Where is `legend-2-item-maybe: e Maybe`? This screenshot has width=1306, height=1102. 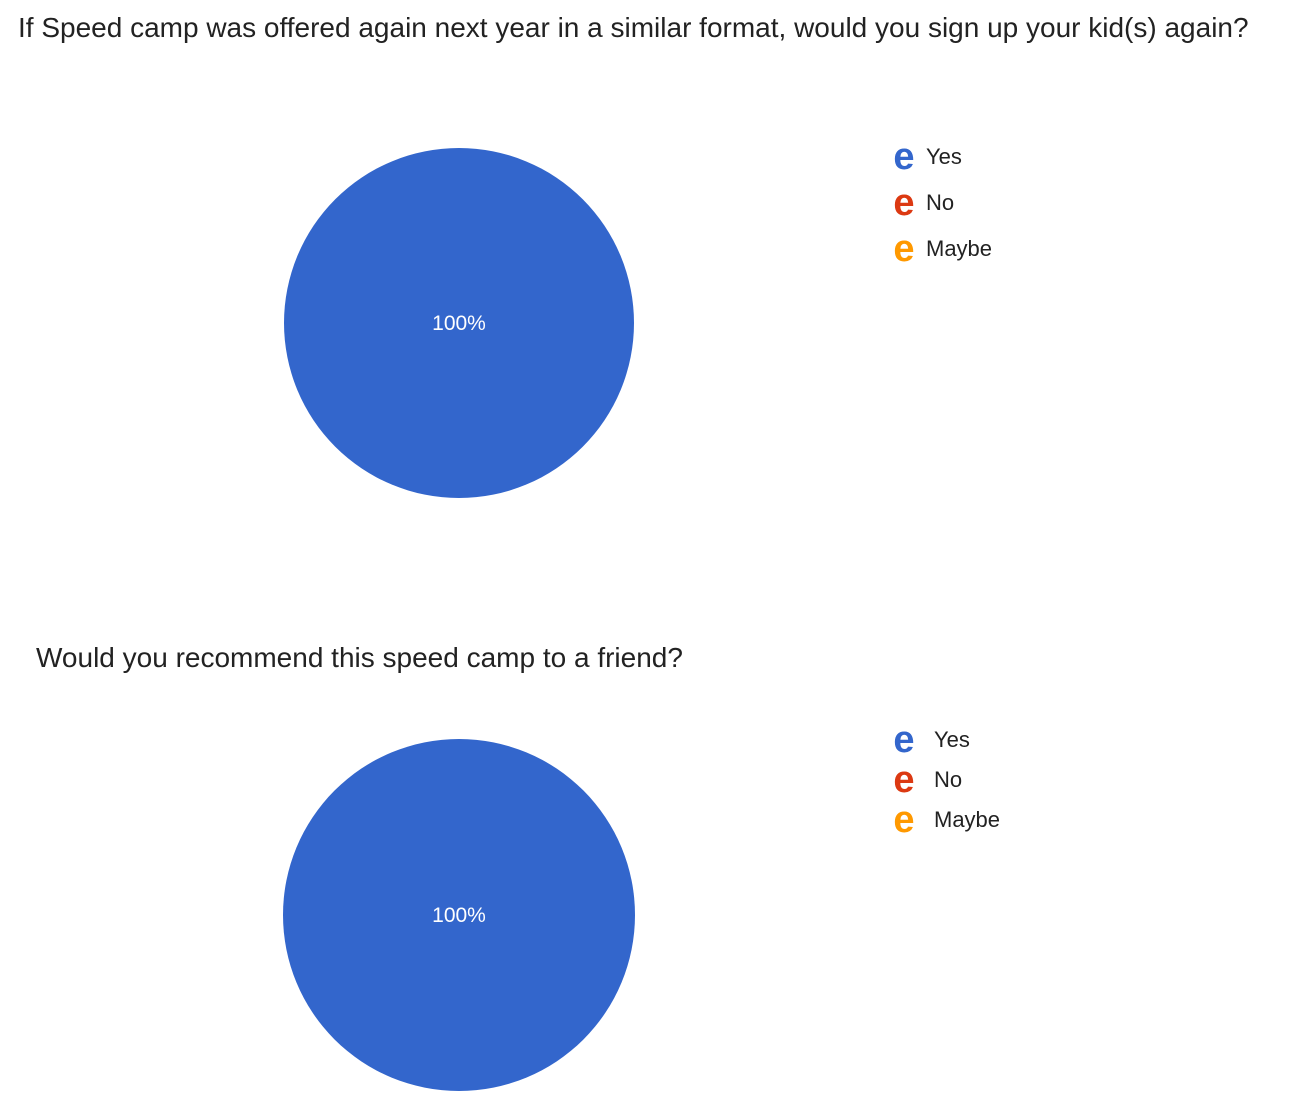 legend-2-item-maybe: e Maybe is located at coordinates (944, 820).